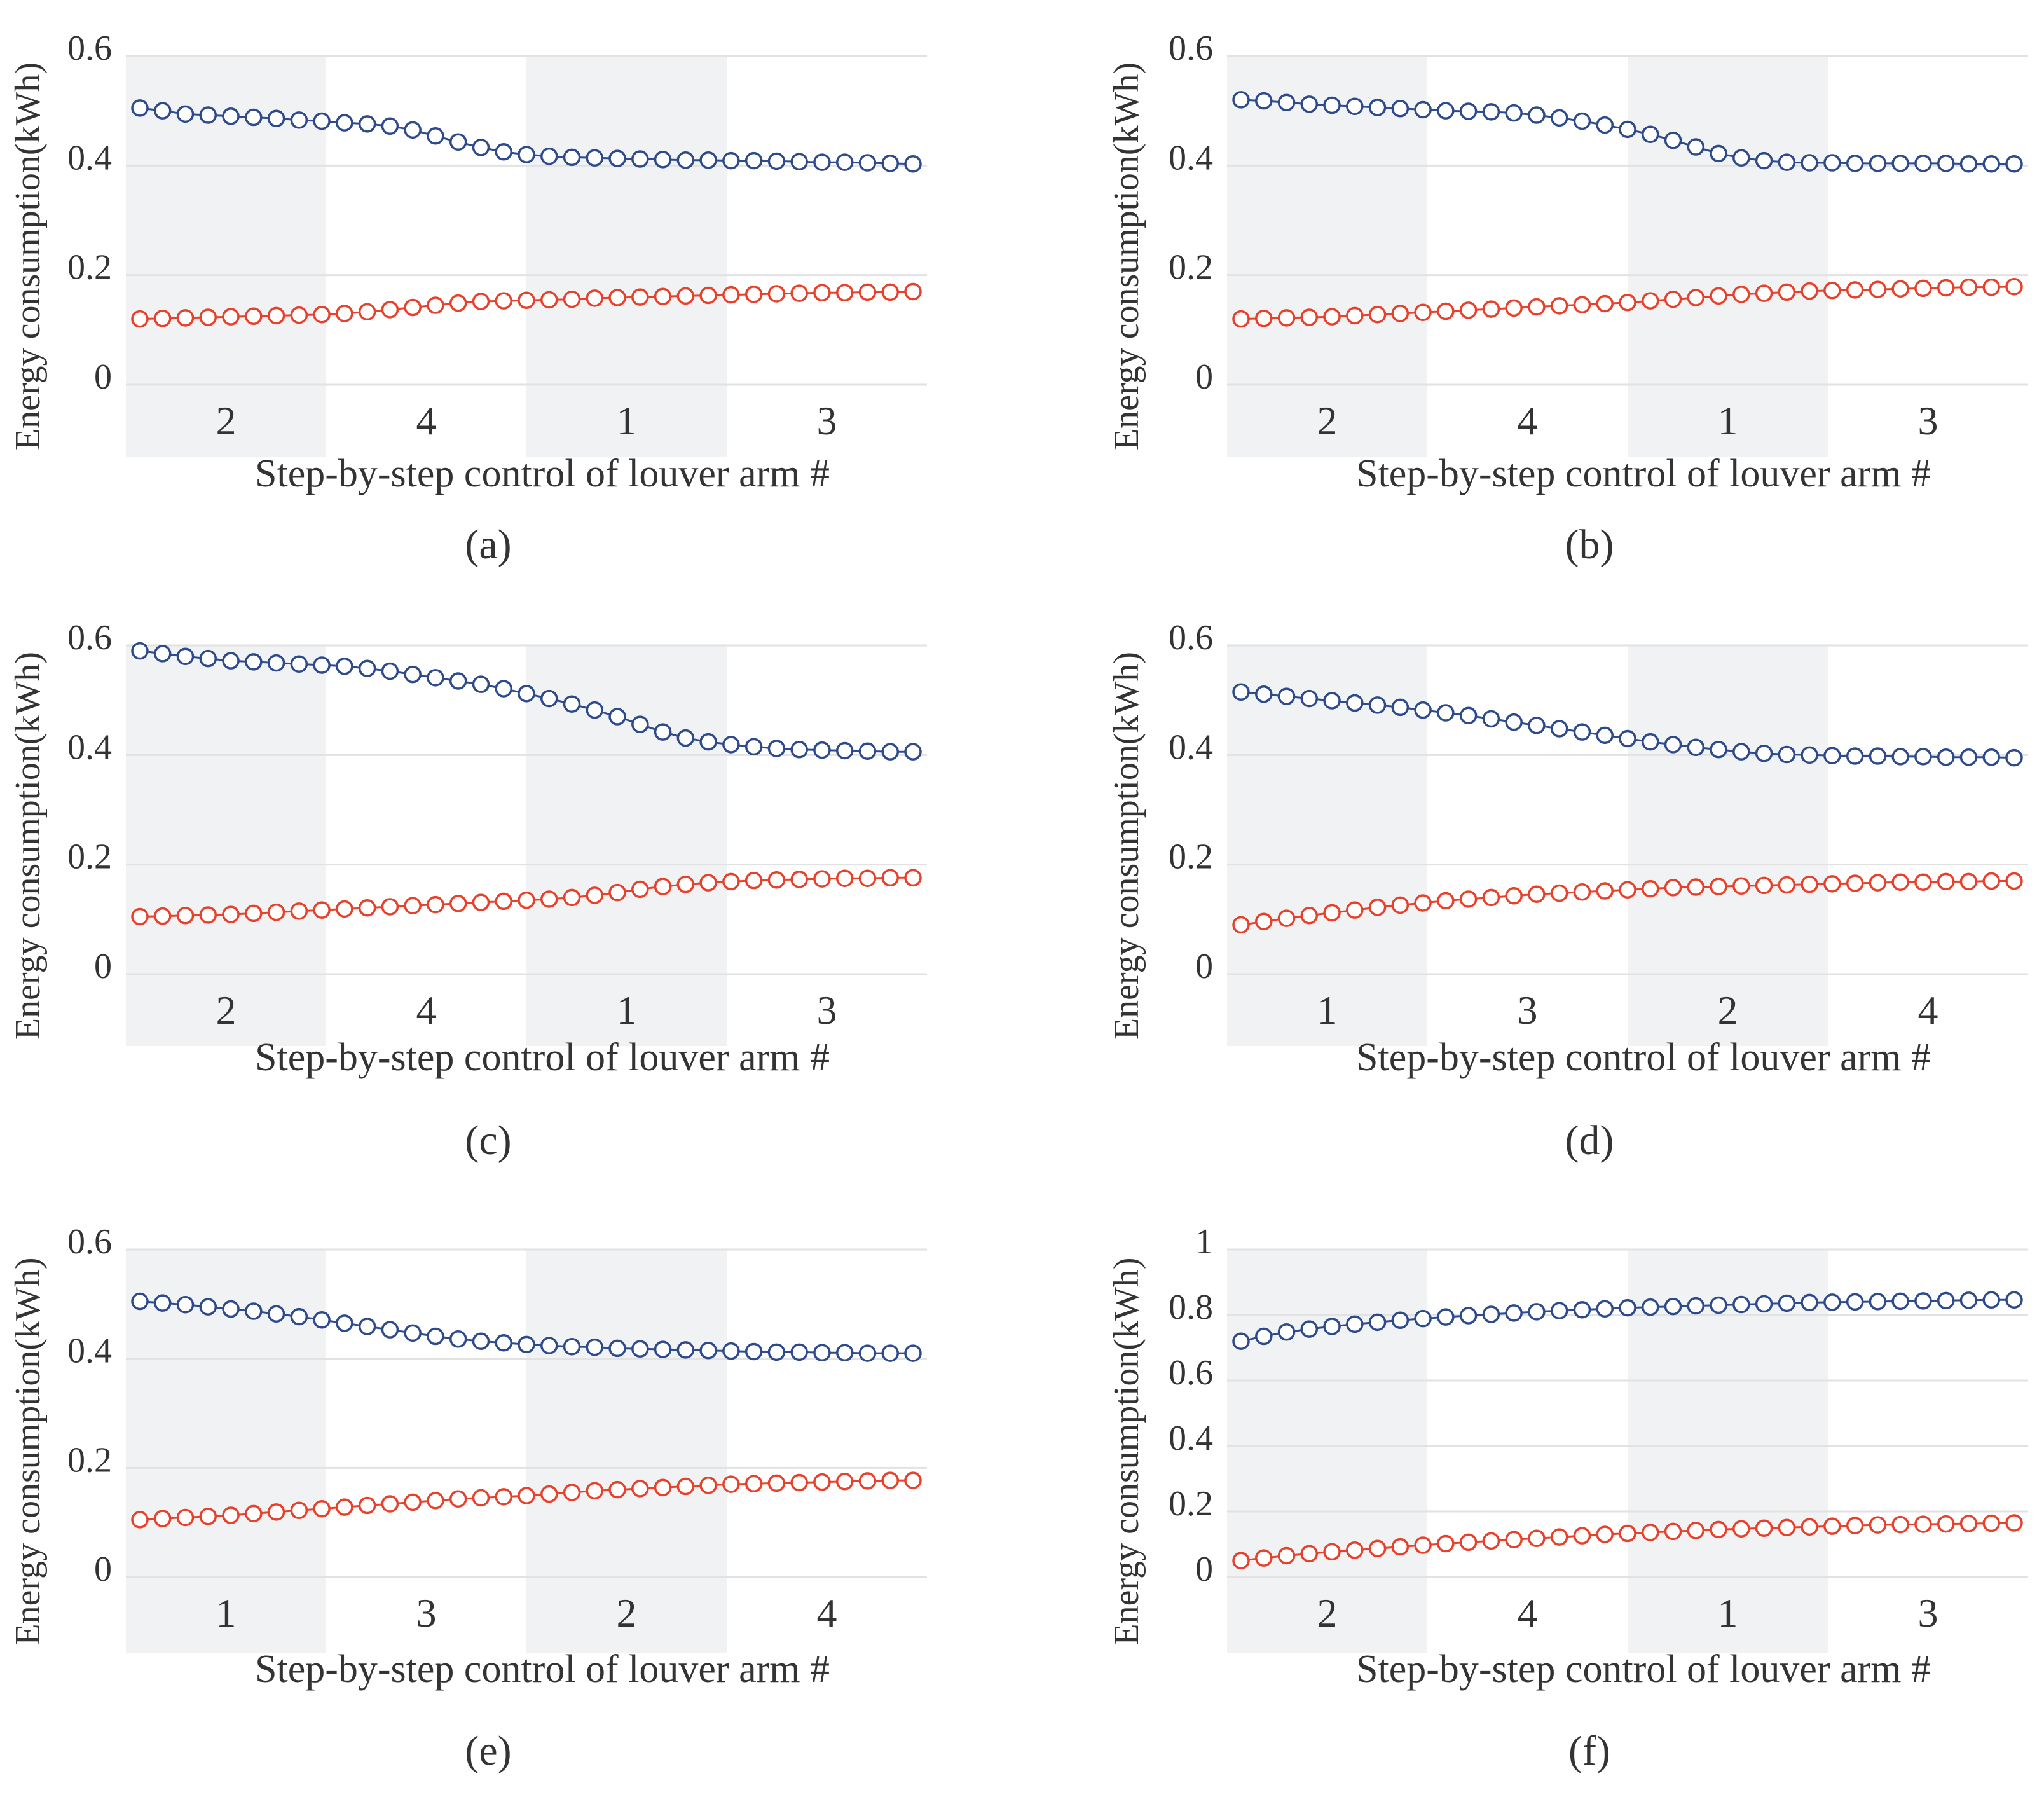 The width and height of the screenshot is (2044, 1804). What do you see at coordinates (89, 638) in the screenshot?
I see `y-tick-label: 0.6` at bounding box center [89, 638].